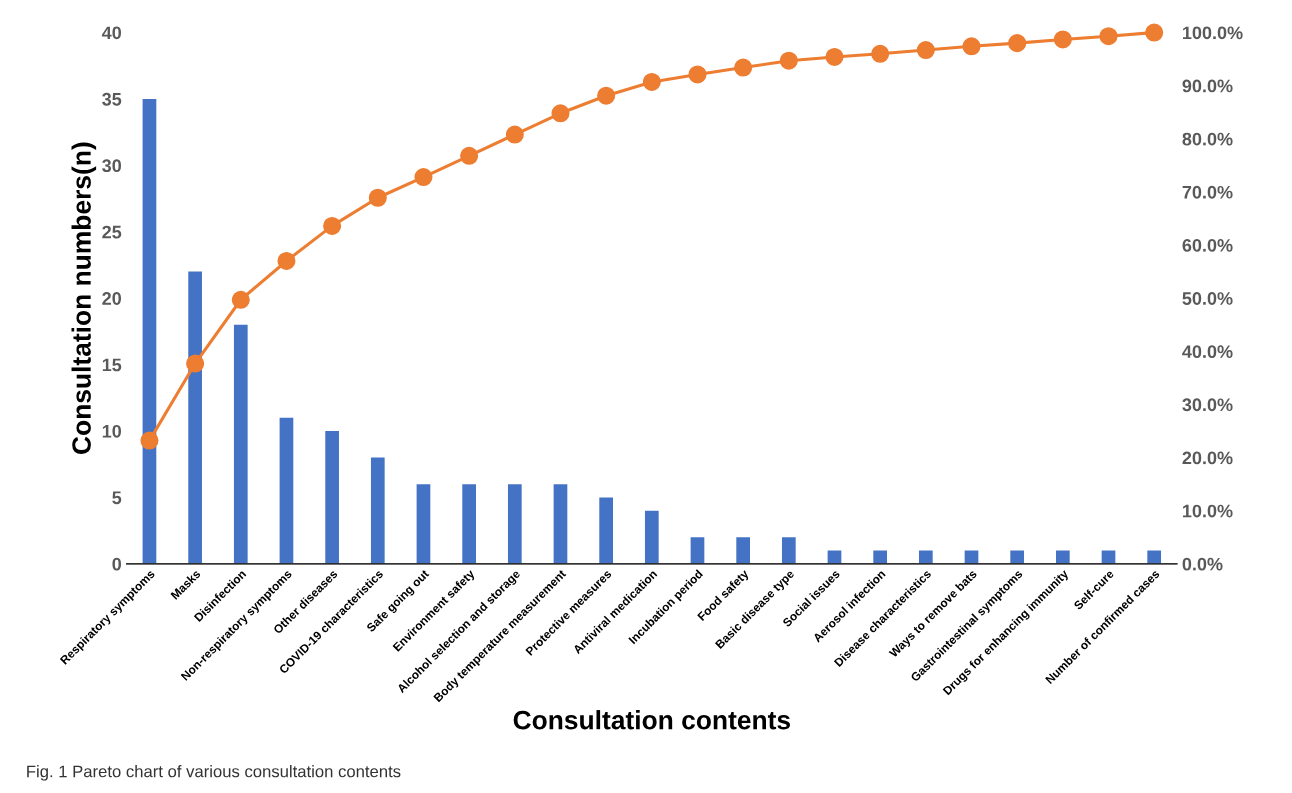 The image size is (1292, 793). I want to click on y-tick-label: 0, so click(117, 564).